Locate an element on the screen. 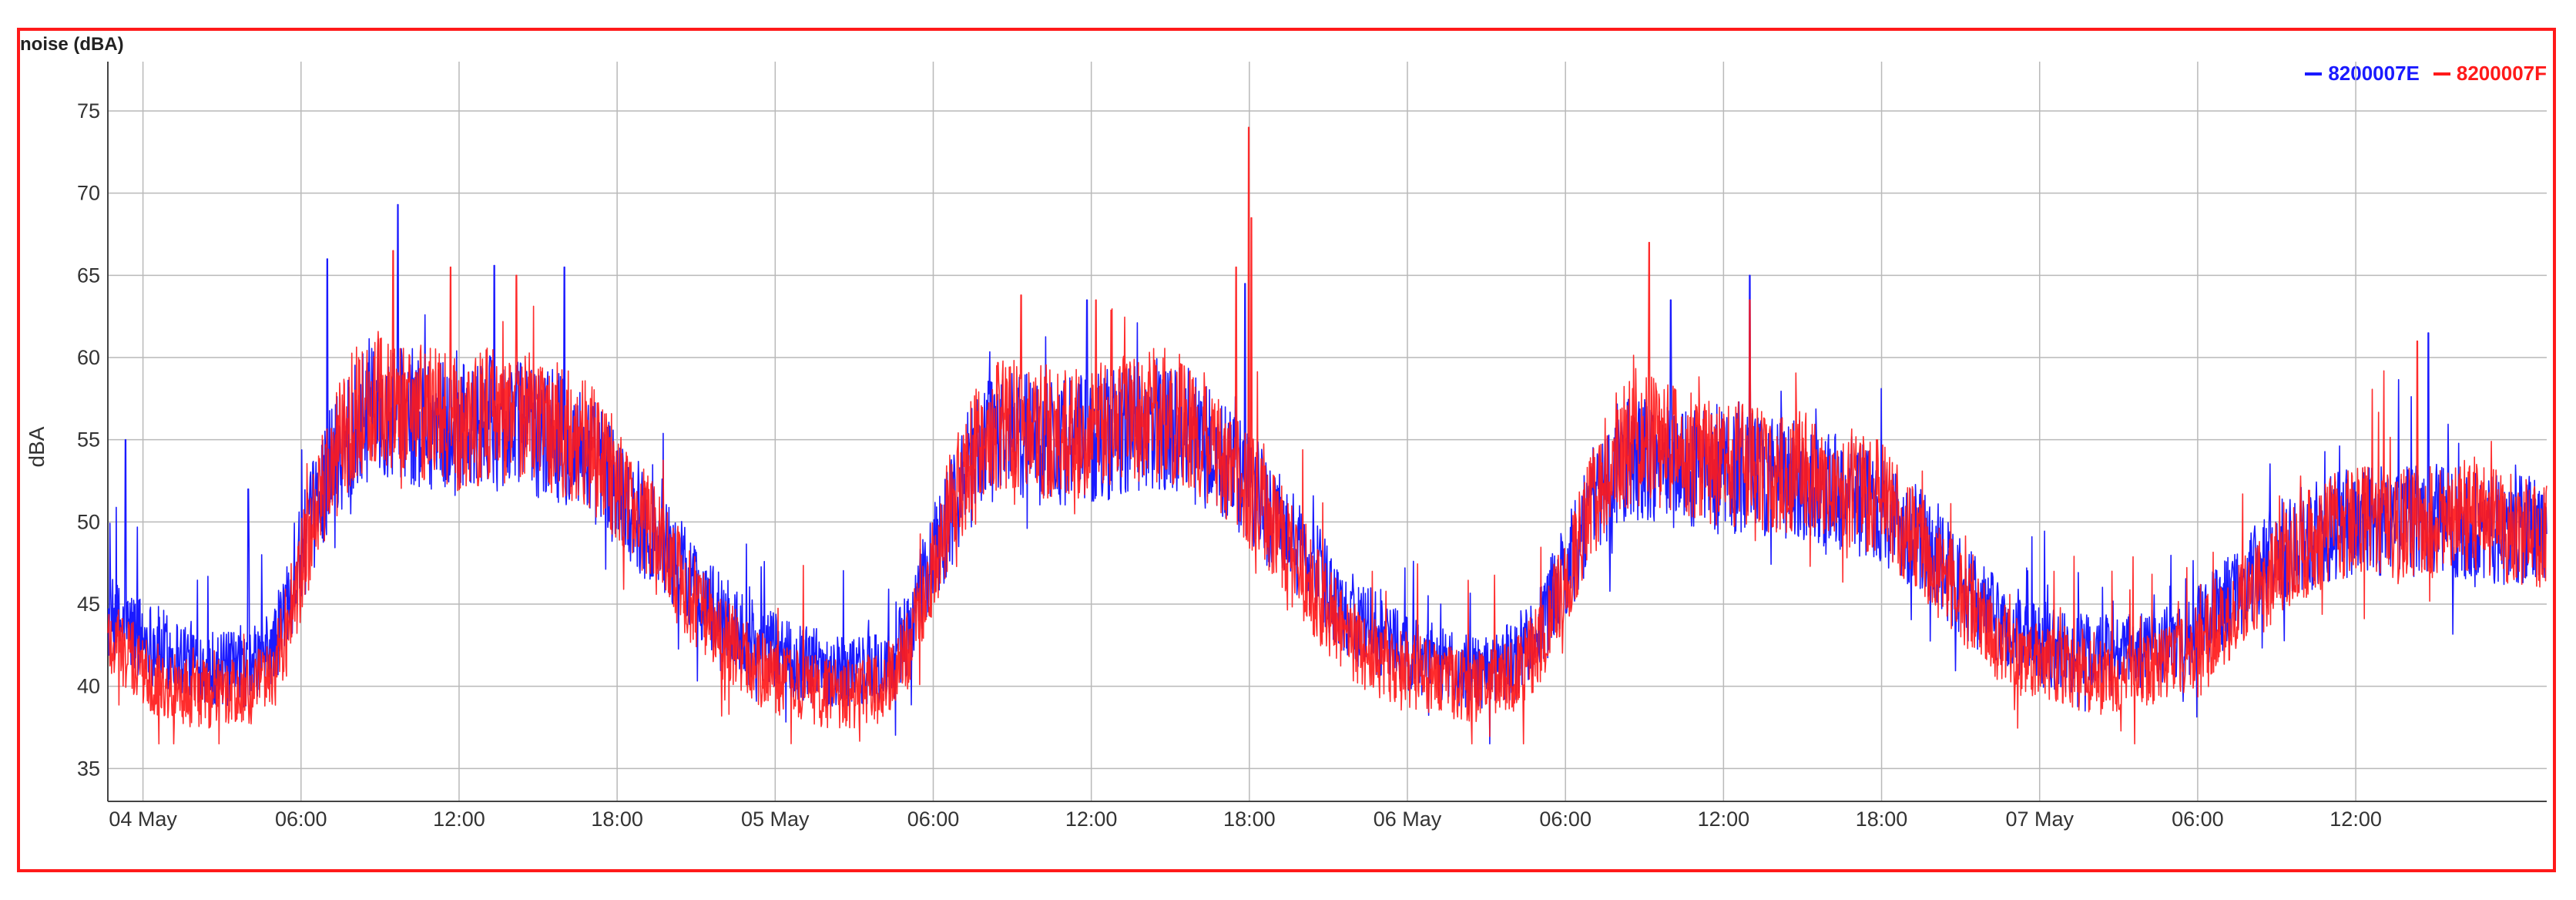 Image resolution: width=2576 pixels, height=900 pixels. legend-swatch-8200007e is located at coordinates (2314, 74).